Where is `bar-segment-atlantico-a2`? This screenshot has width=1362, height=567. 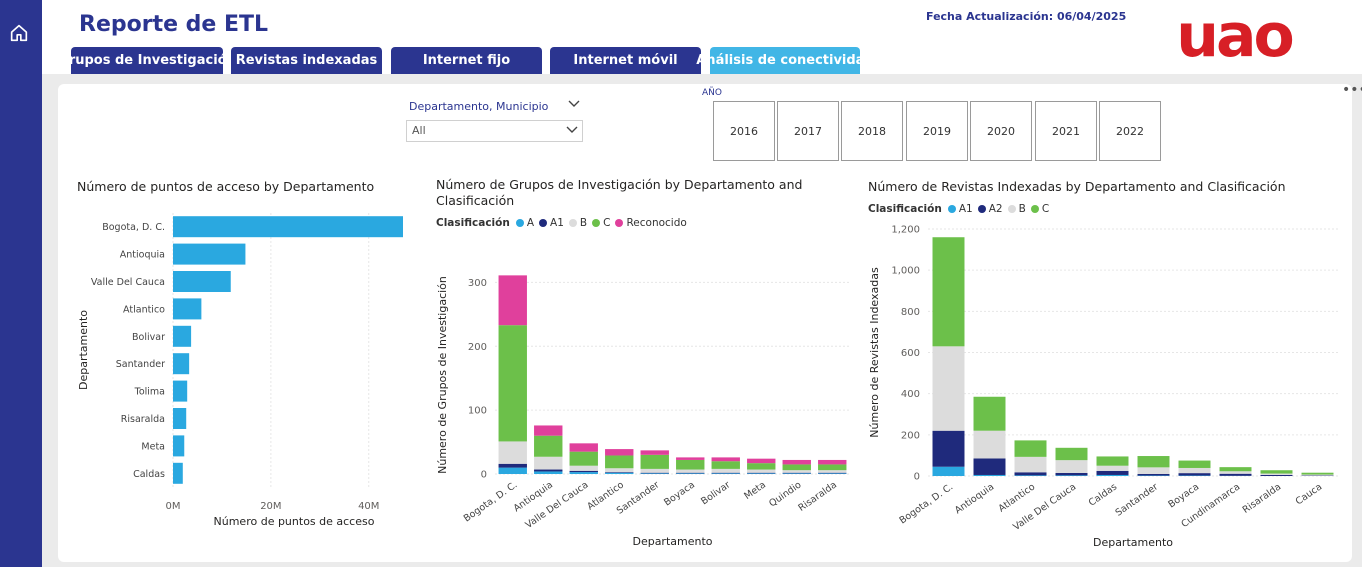 bar-segment-atlantico-a2 is located at coordinates (1030, 474).